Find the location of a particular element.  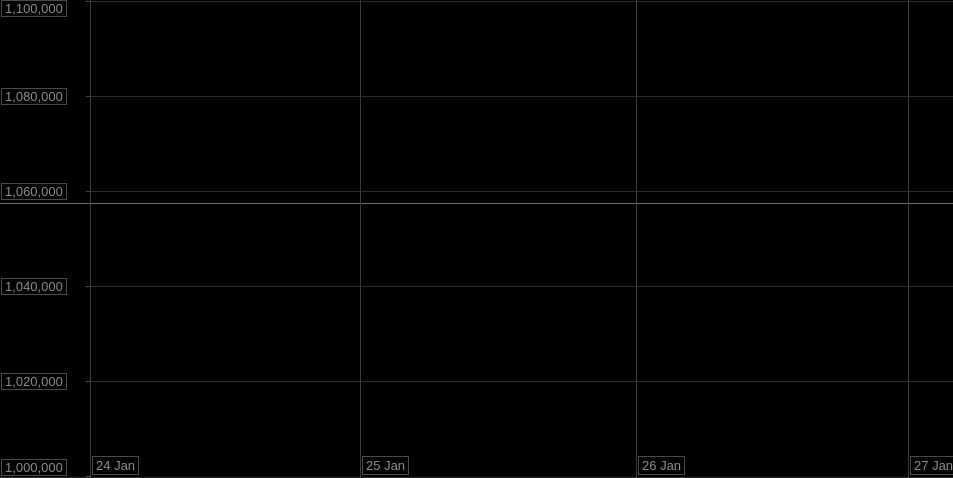

y-axis-label-1020000: 1,020,000 is located at coordinates (34, 381).